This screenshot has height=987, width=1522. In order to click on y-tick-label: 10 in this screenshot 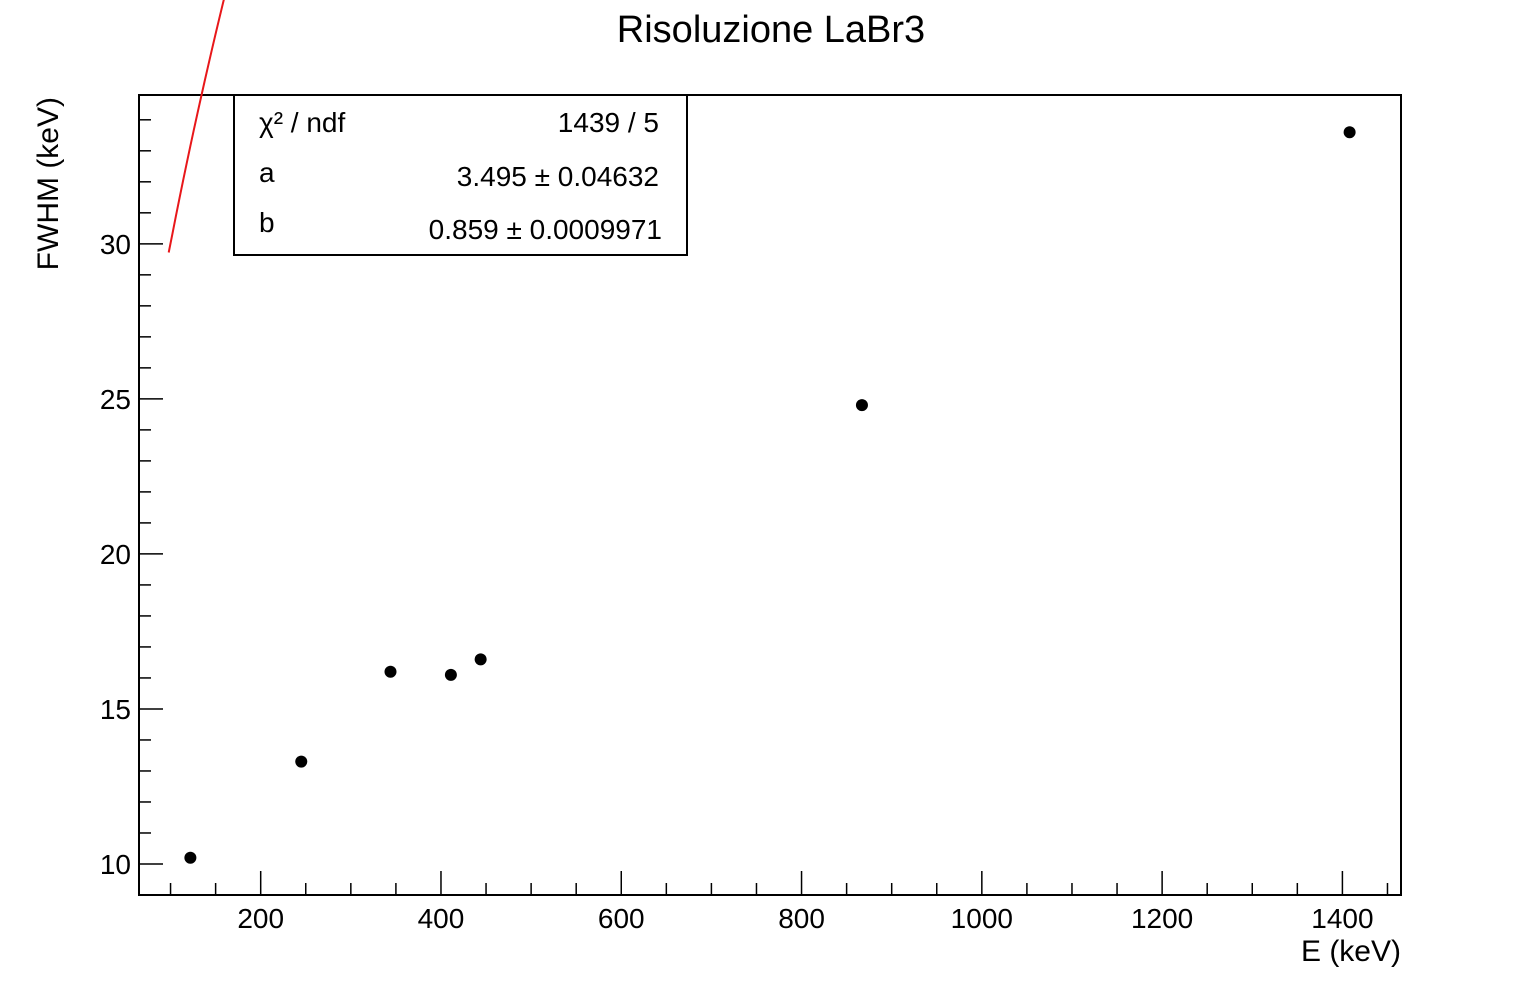, I will do `click(115, 864)`.